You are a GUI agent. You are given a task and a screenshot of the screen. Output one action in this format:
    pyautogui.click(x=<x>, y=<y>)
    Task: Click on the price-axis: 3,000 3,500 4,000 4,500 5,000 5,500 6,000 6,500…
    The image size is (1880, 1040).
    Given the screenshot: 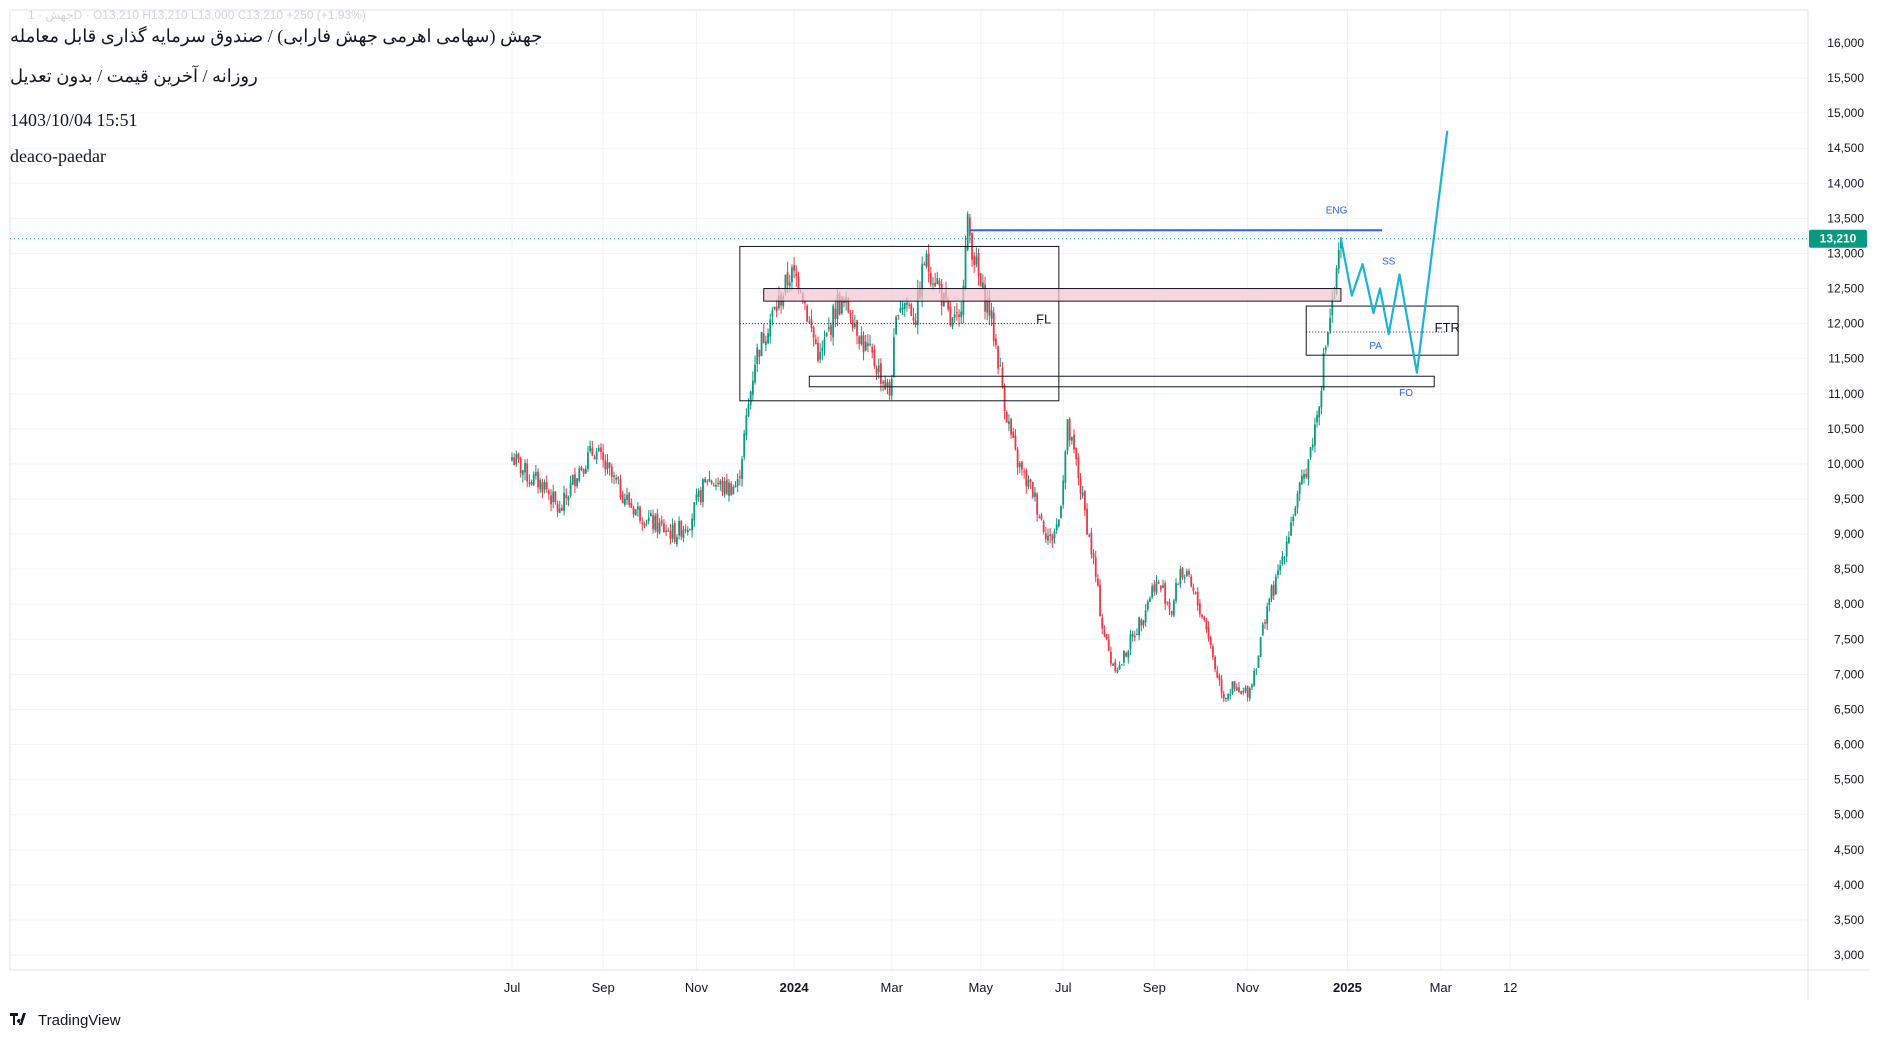 What is the action you would take?
    pyautogui.click(x=1838, y=499)
    